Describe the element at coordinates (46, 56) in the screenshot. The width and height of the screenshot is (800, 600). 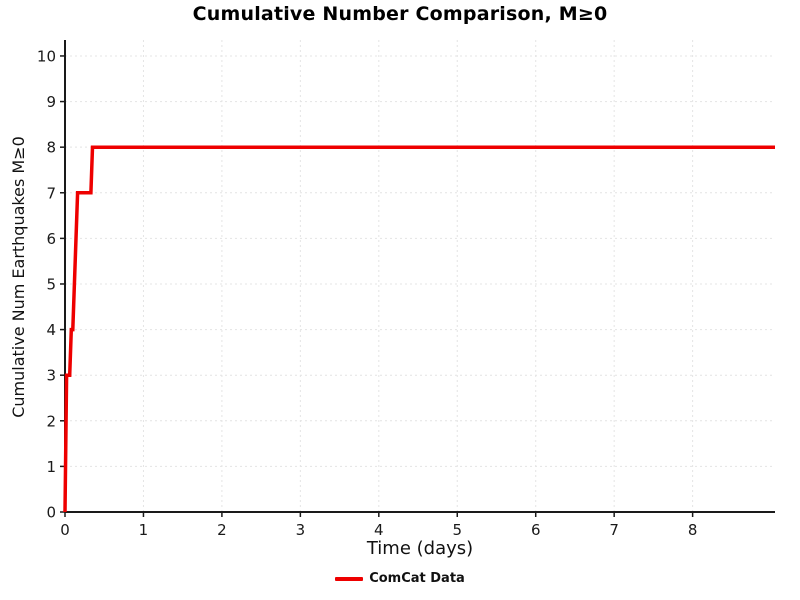
I see `svg-text: 10` at that location.